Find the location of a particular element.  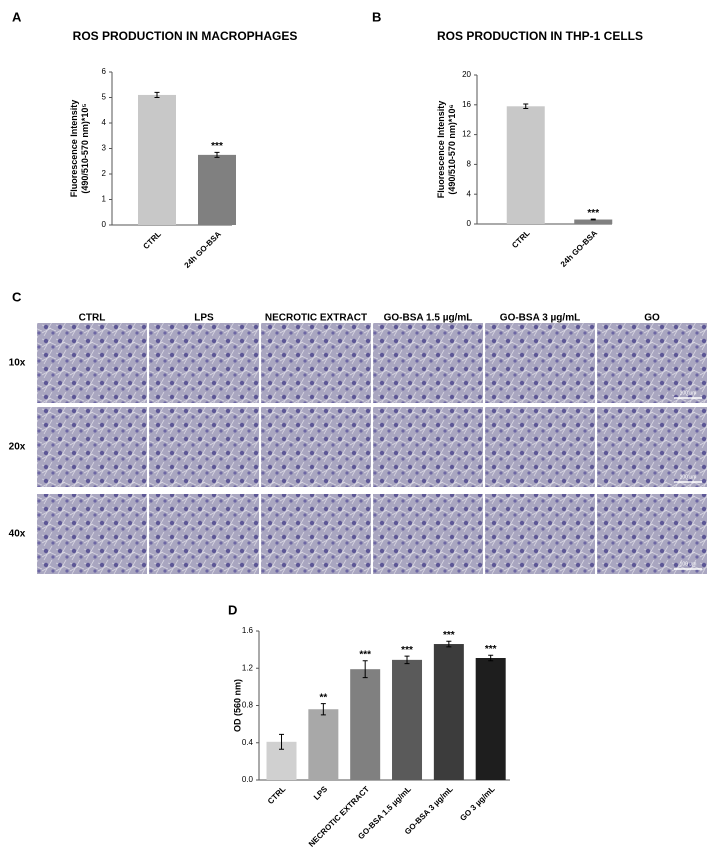

x-tick-label: LPS is located at coordinates (321, 793).